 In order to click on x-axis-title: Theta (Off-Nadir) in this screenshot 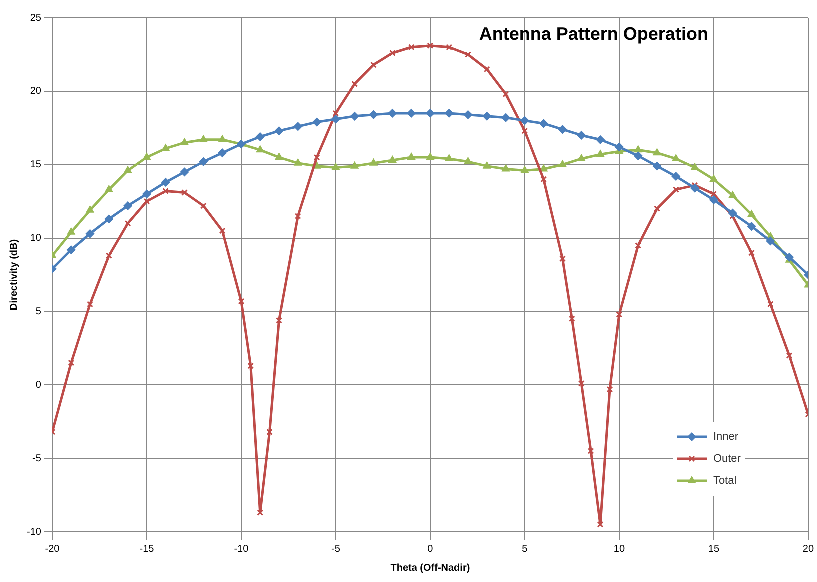, I will do `click(430, 568)`.